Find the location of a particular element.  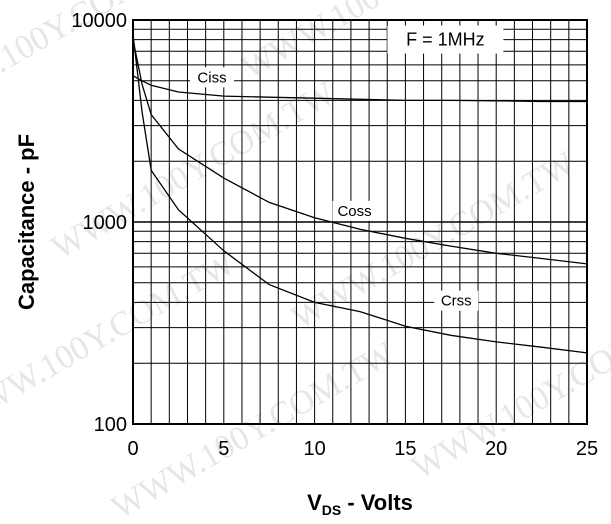

series-label-ciss: Ciss is located at coordinates (211, 77).